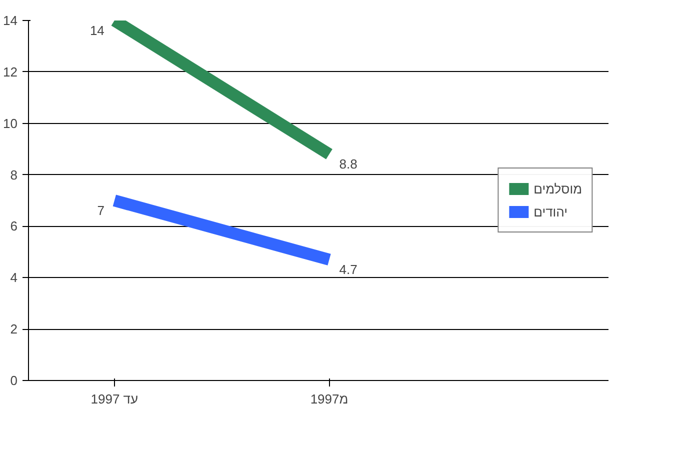 Image resolution: width=686 pixels, height=459 pixels. Describe the element at coordinates (114, 399) in the screenshot. I see `x-tick-label: עד 1997` at that location.